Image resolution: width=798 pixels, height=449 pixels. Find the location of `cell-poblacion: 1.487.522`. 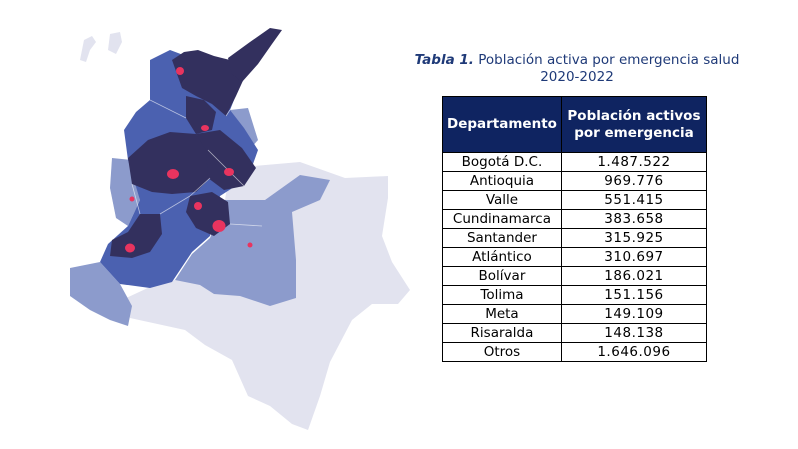

cell-poblacion: 1.487.522 is located at coordinates (634, 162).